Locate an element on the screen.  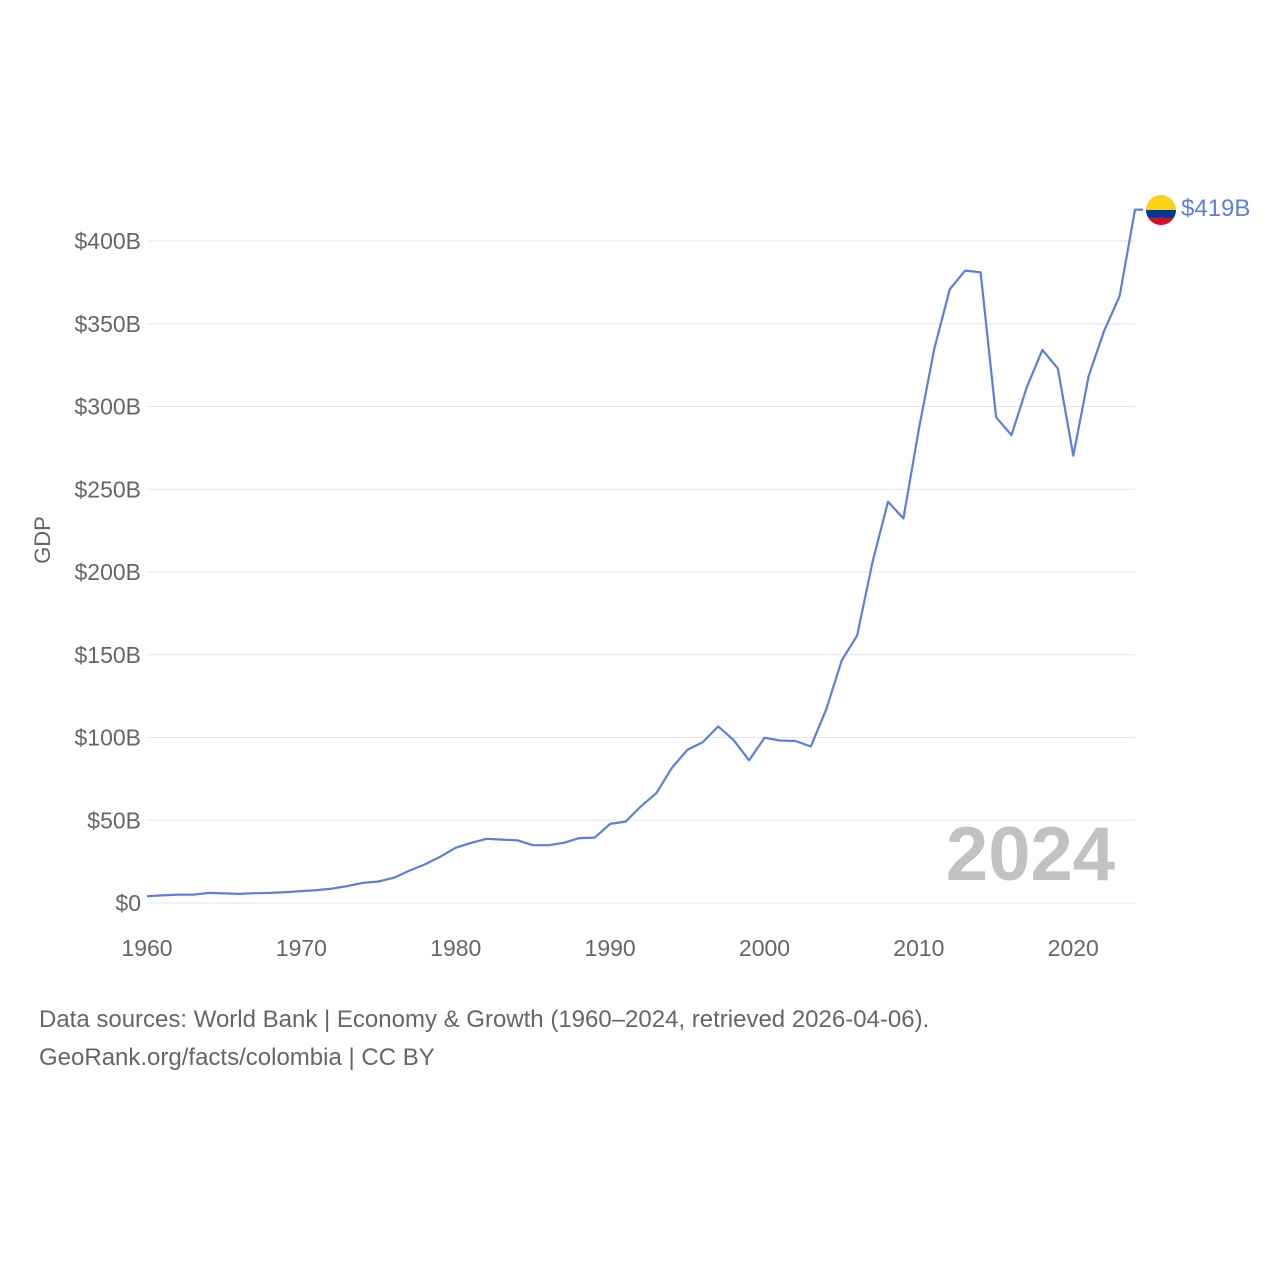
colombia-flag-icon is located at coordinates (1161, 210).